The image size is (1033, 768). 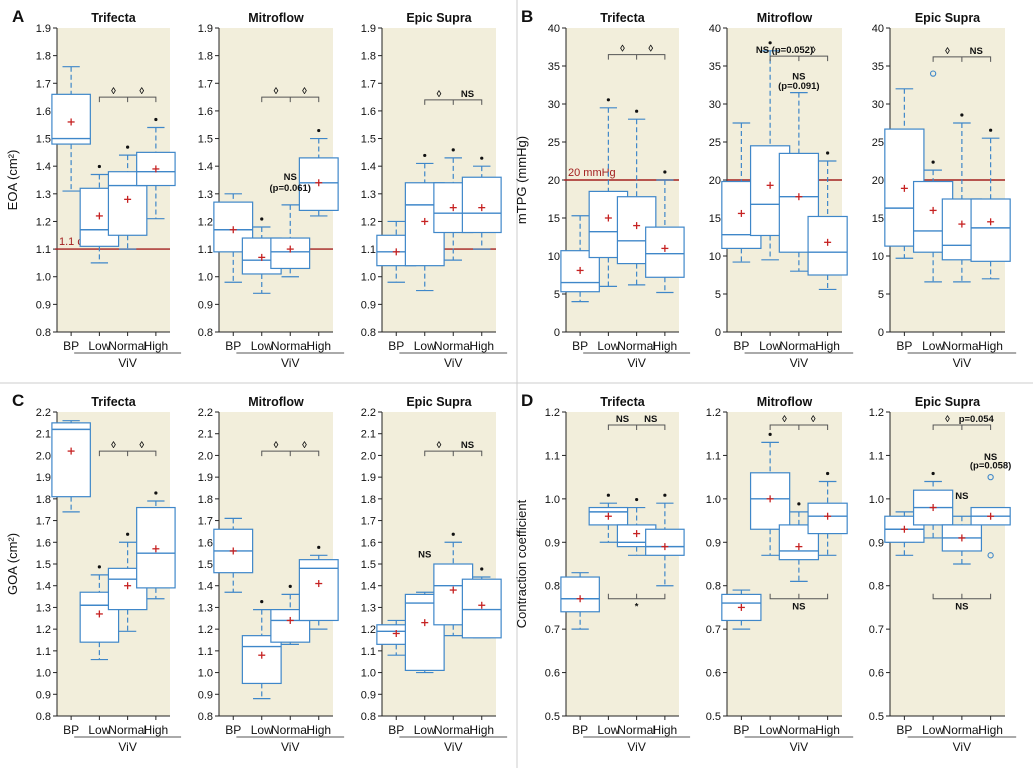 I want to click on y-tick-label: 1.2, so click(x=876, y=413).